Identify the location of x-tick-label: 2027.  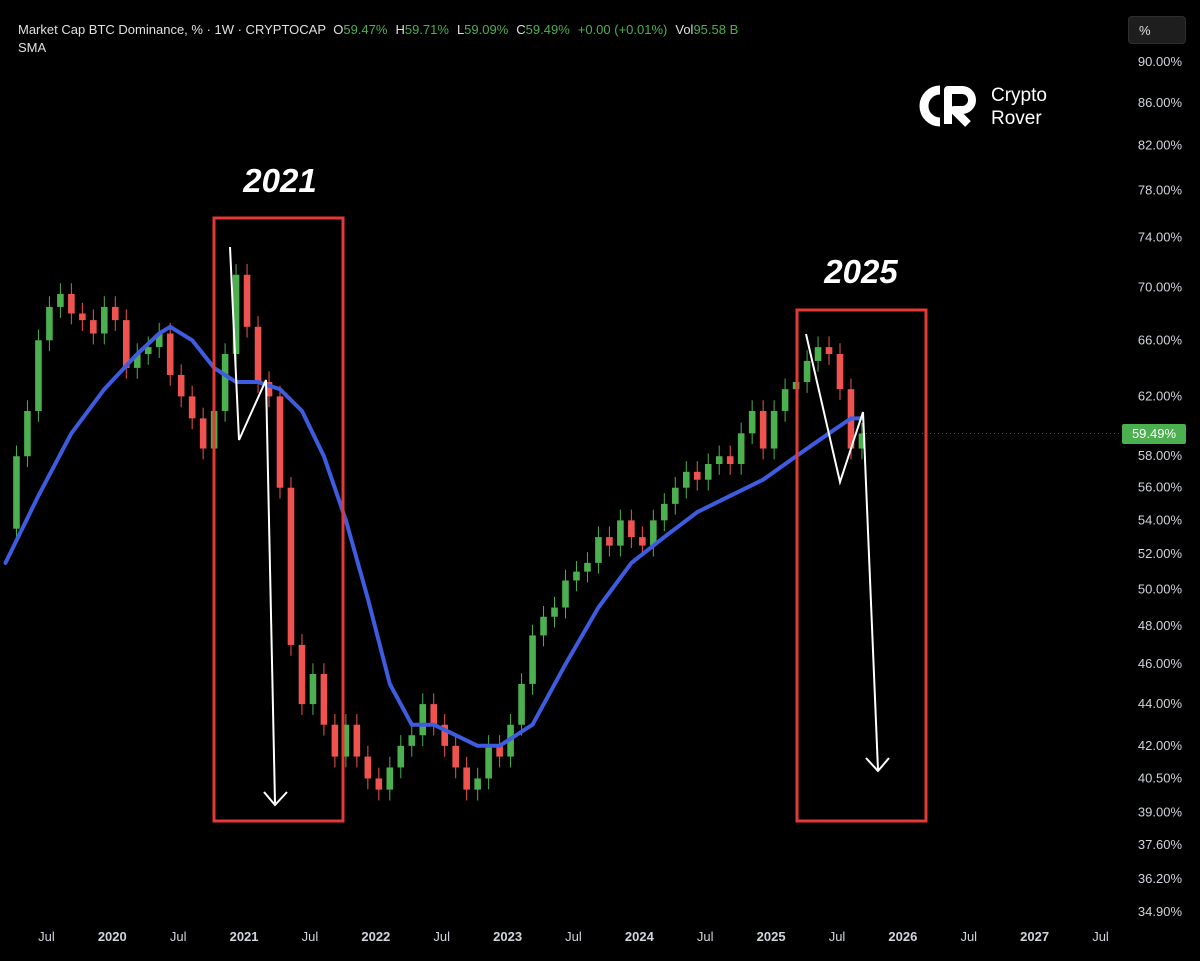
(1034, 936).